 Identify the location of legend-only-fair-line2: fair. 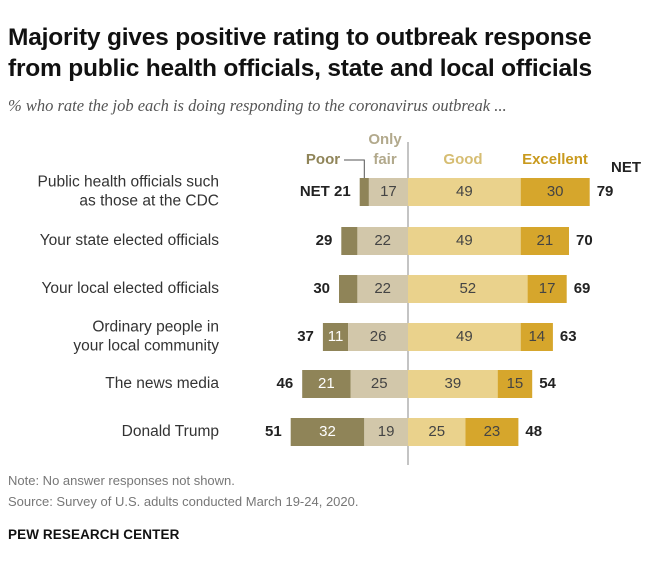
(385, 159).